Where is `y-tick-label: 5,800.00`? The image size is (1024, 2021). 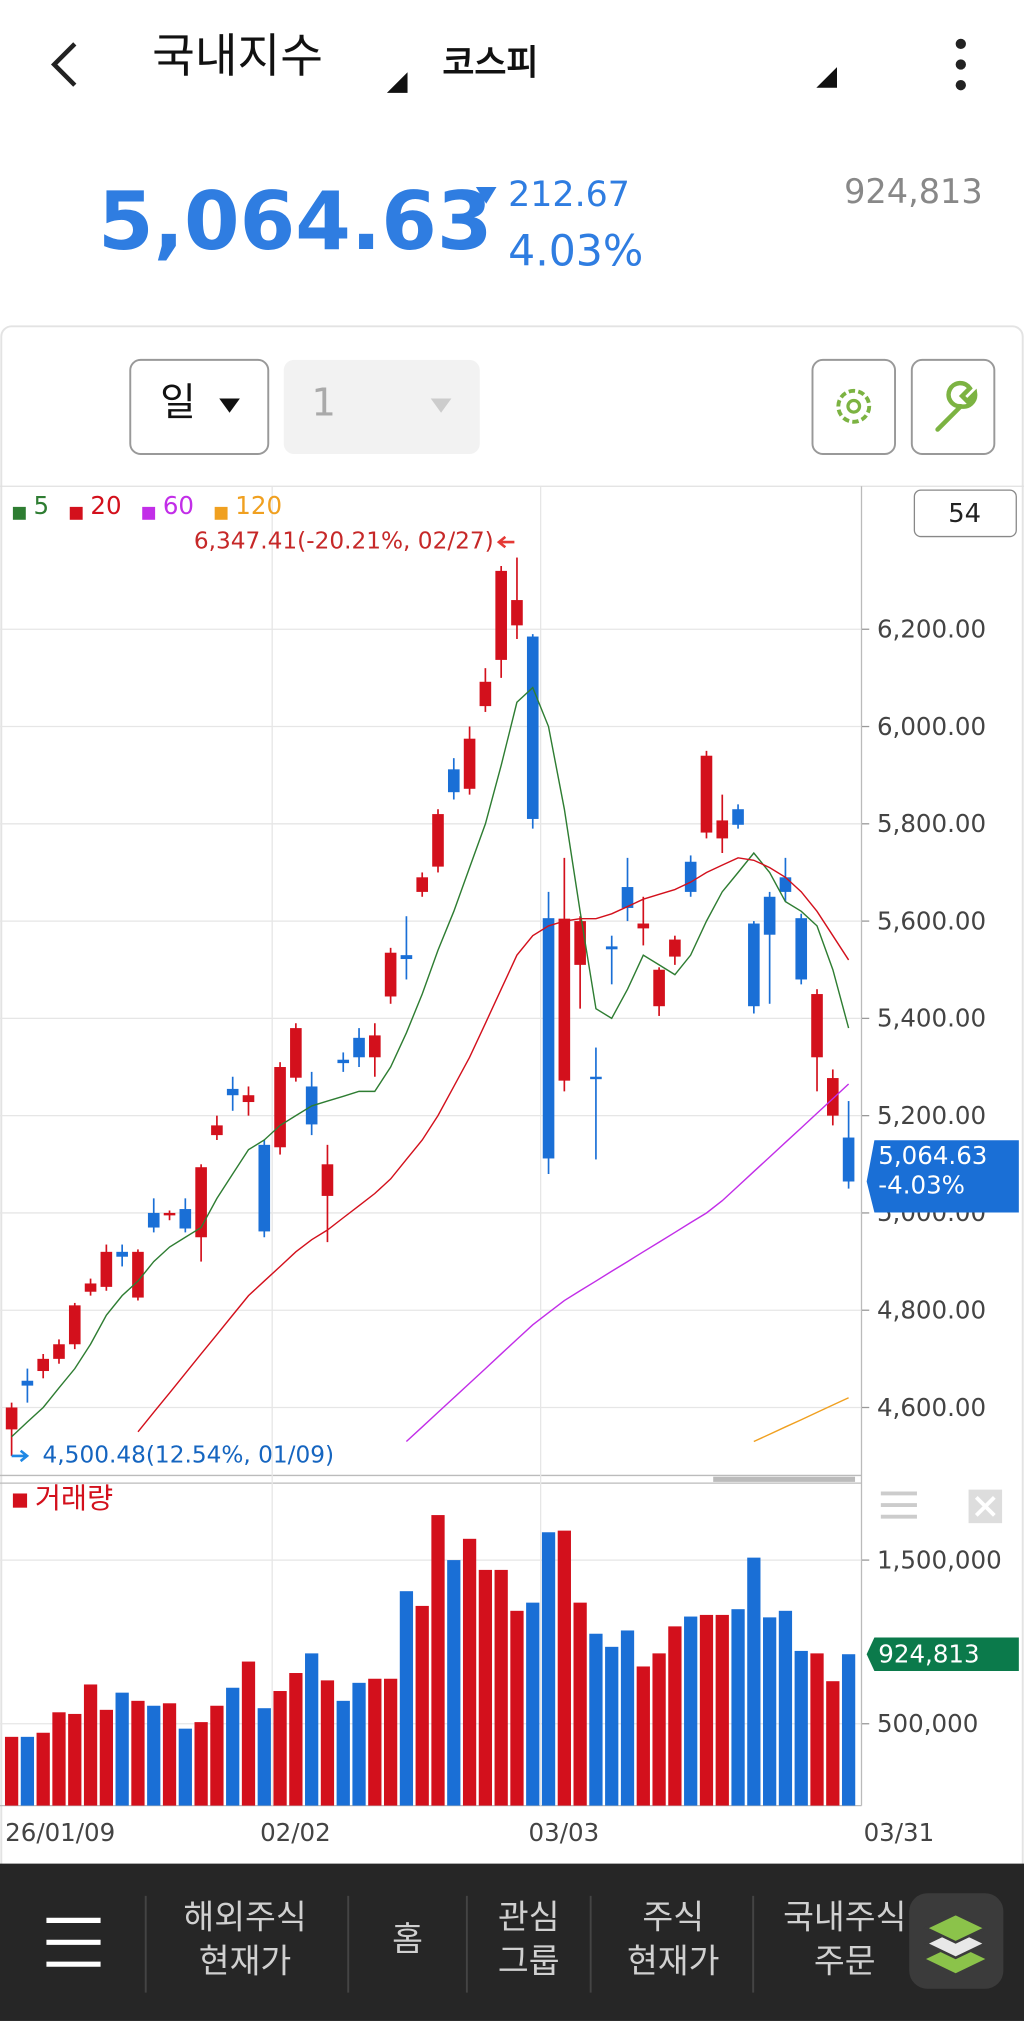 y-tick-label: 5,800.00 is located at coordinates (931, 823).